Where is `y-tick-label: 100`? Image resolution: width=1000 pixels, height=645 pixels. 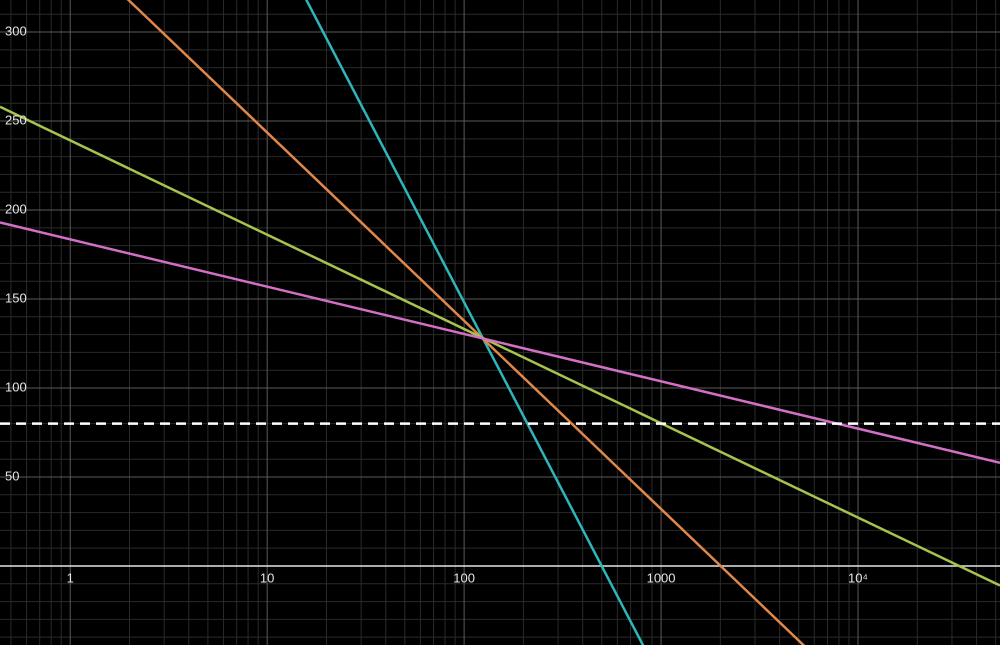
y-tick-label: 100 is located at coordinates (16, 386).